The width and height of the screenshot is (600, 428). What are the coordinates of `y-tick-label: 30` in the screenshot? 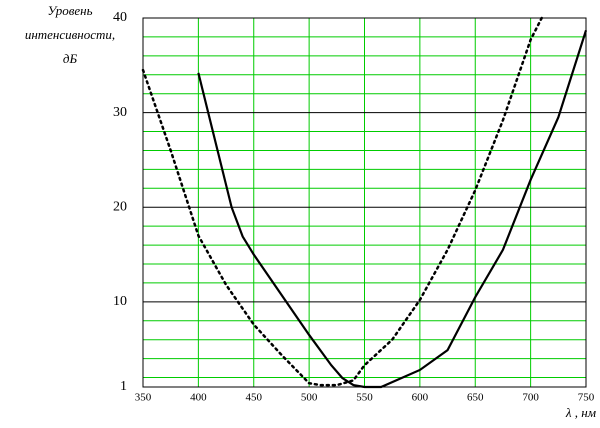 It's located at (120, 112).